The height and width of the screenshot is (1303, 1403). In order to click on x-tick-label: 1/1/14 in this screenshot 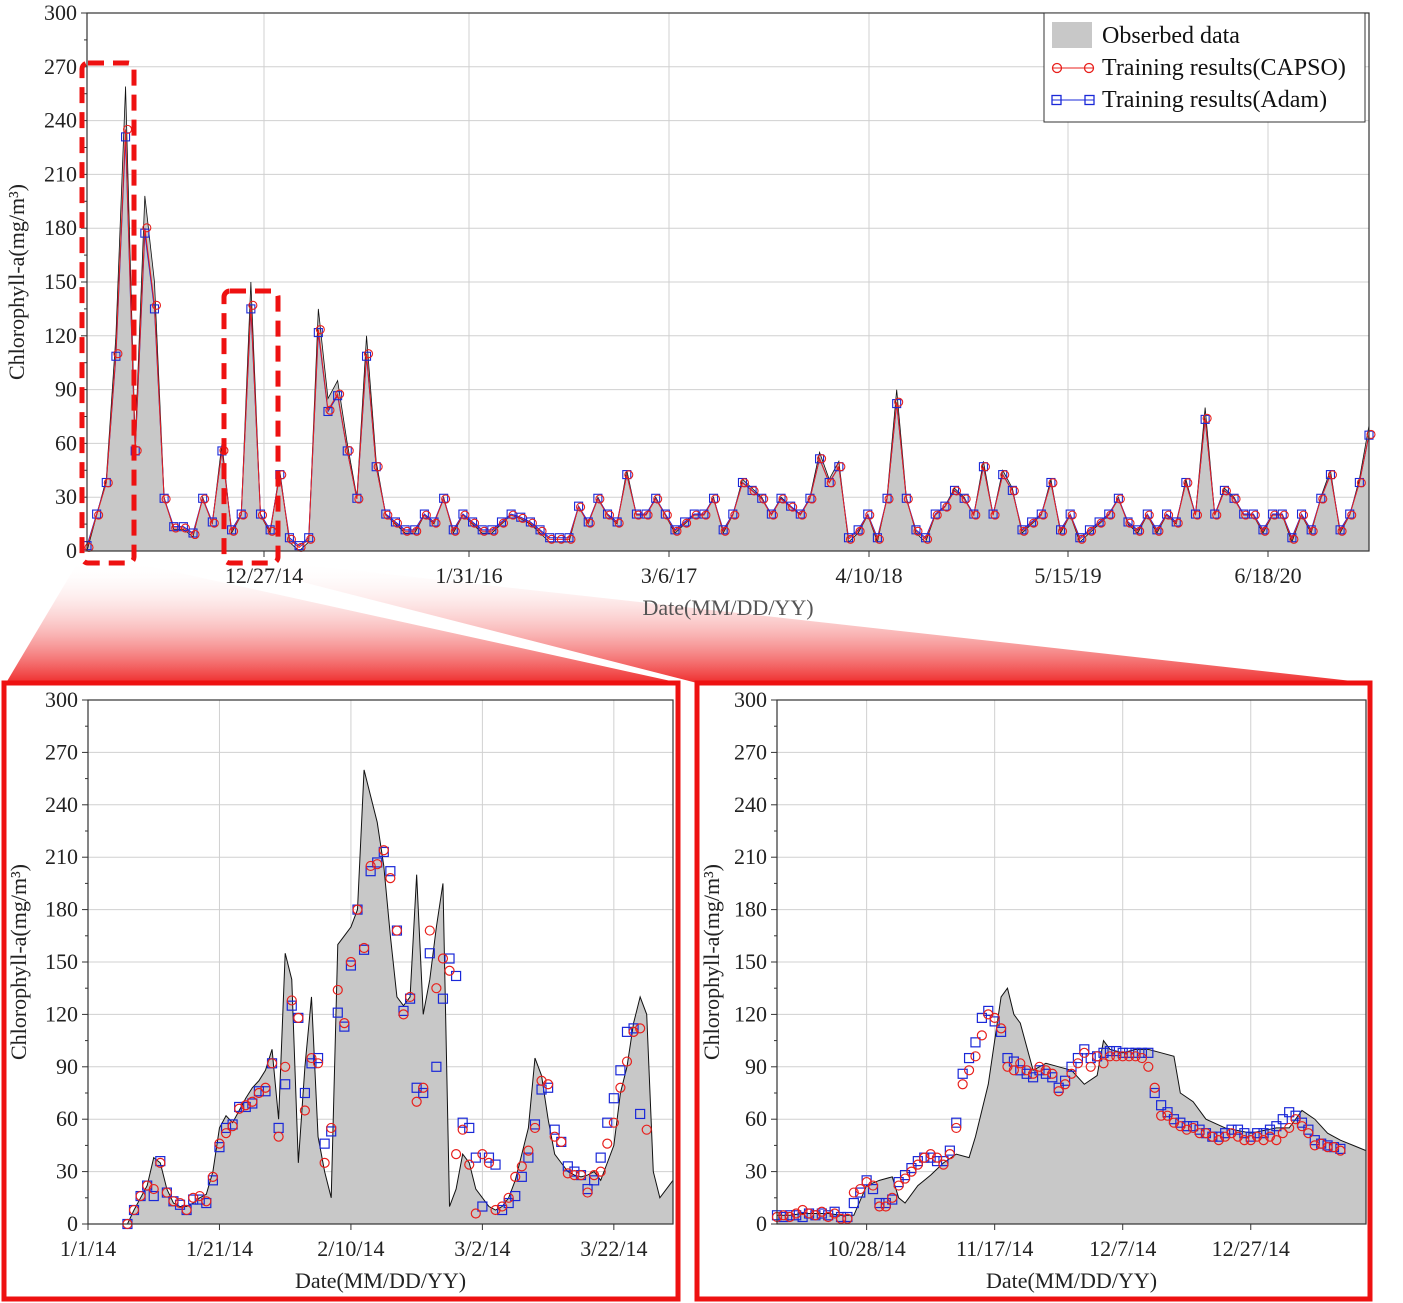, I will do `click(88, 1248)`.